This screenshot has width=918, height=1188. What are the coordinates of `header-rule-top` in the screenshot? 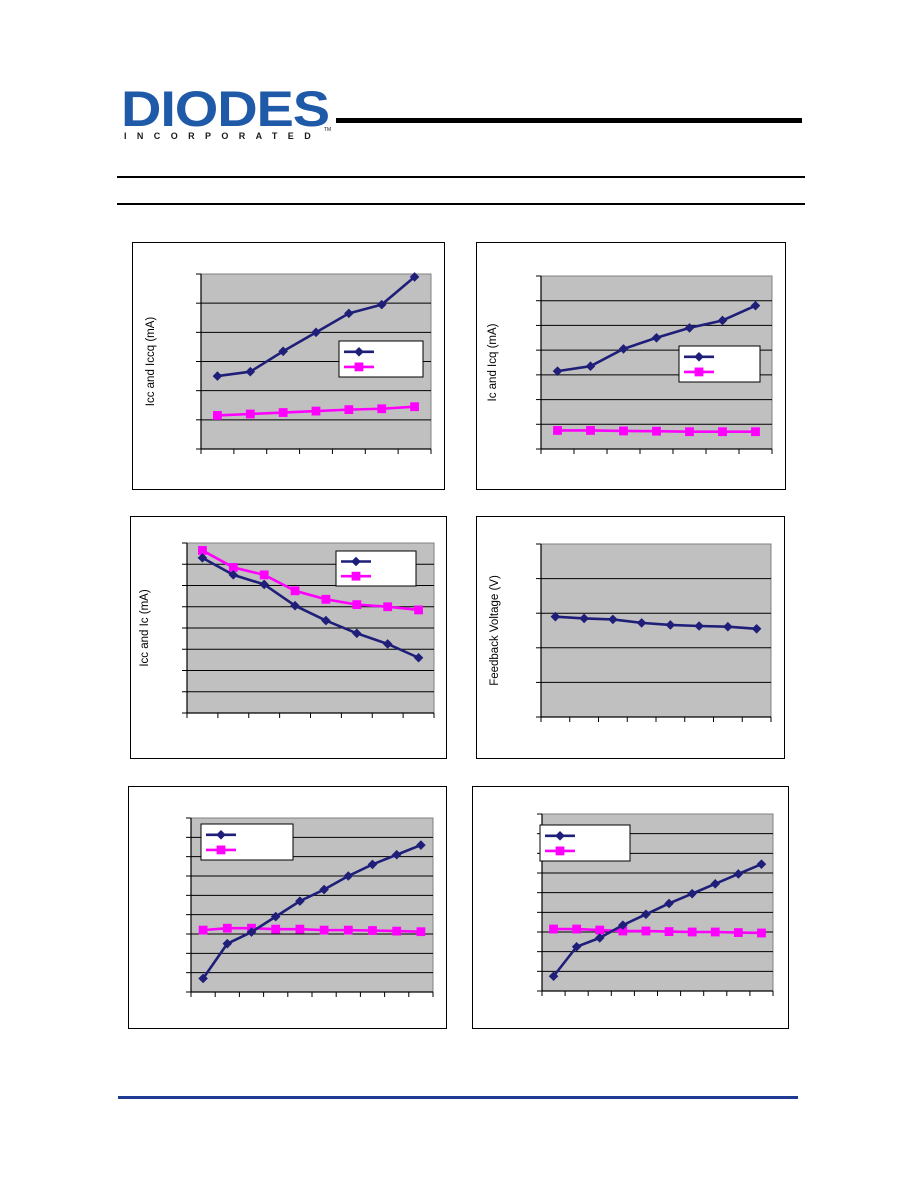 It's located at (461, 177).